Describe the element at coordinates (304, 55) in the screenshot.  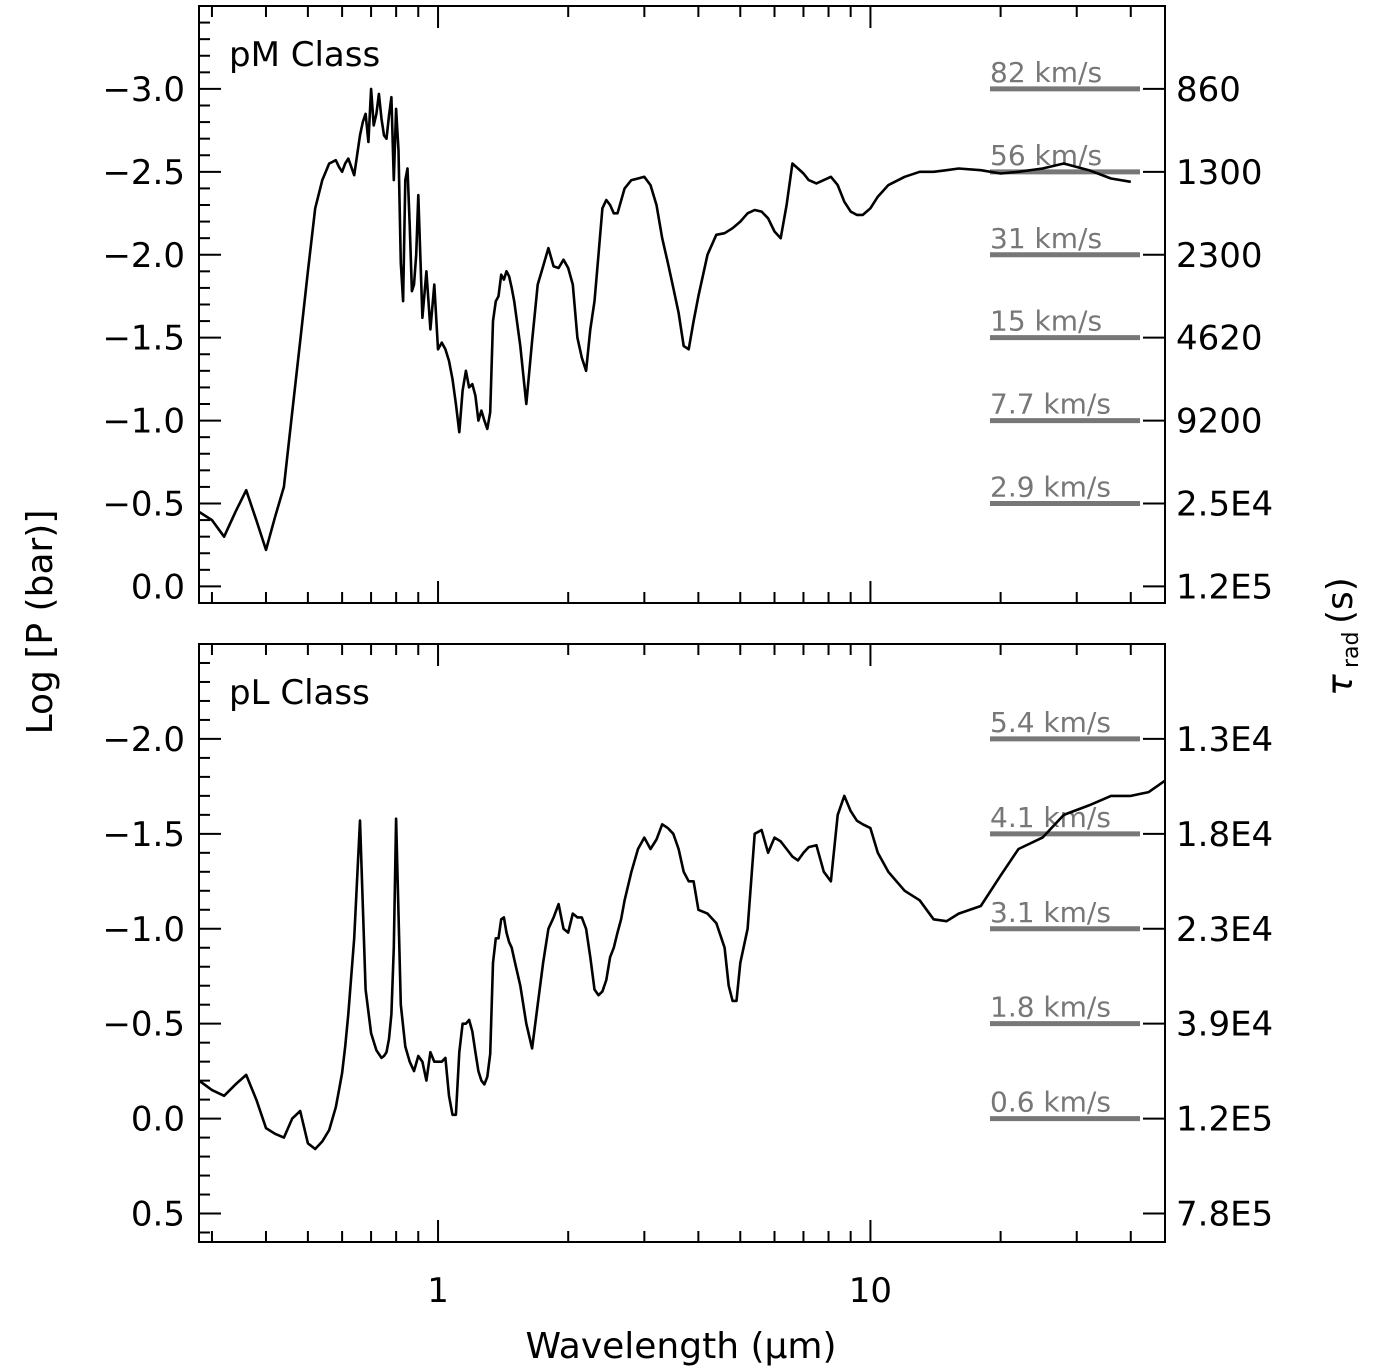
I see `panel-label: pM Class` at that location.